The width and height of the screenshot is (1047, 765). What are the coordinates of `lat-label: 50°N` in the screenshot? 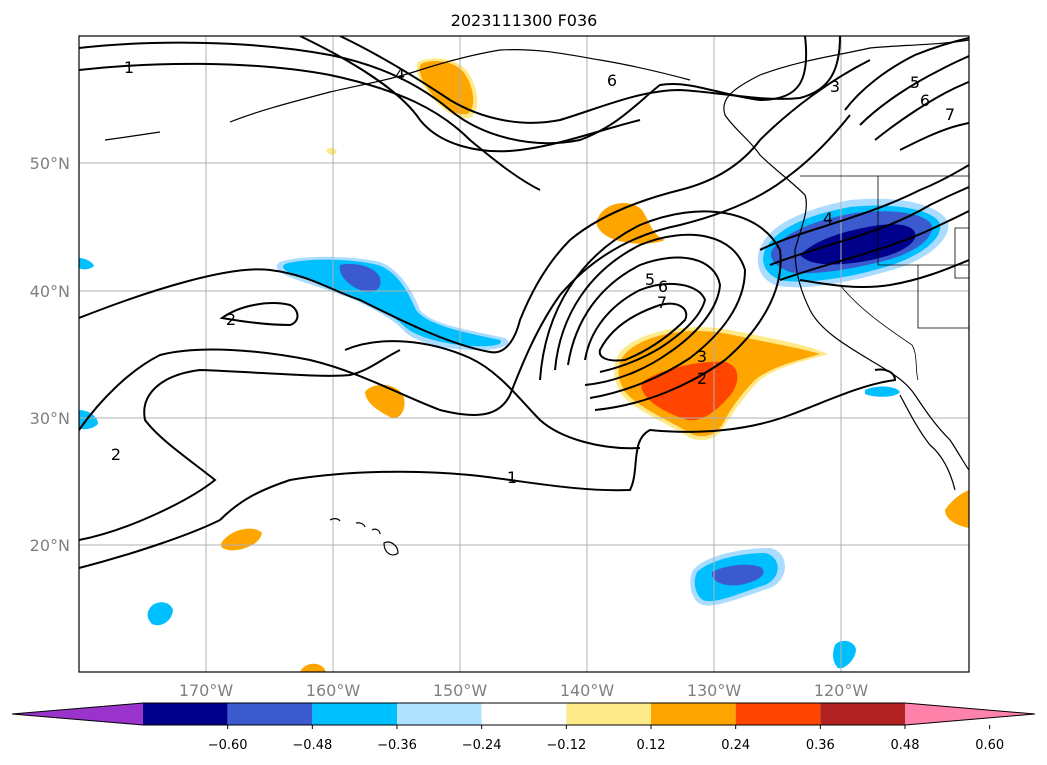 It's located at (50, 163).